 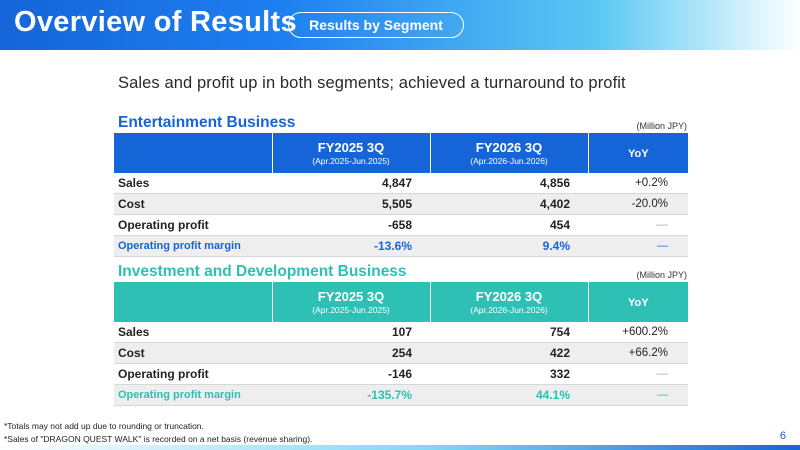 What do you see at coordinates (262, 271) in the screenshot?
I see `investment-section-title: Investment and Development Business` at bounding box center [262, 271].